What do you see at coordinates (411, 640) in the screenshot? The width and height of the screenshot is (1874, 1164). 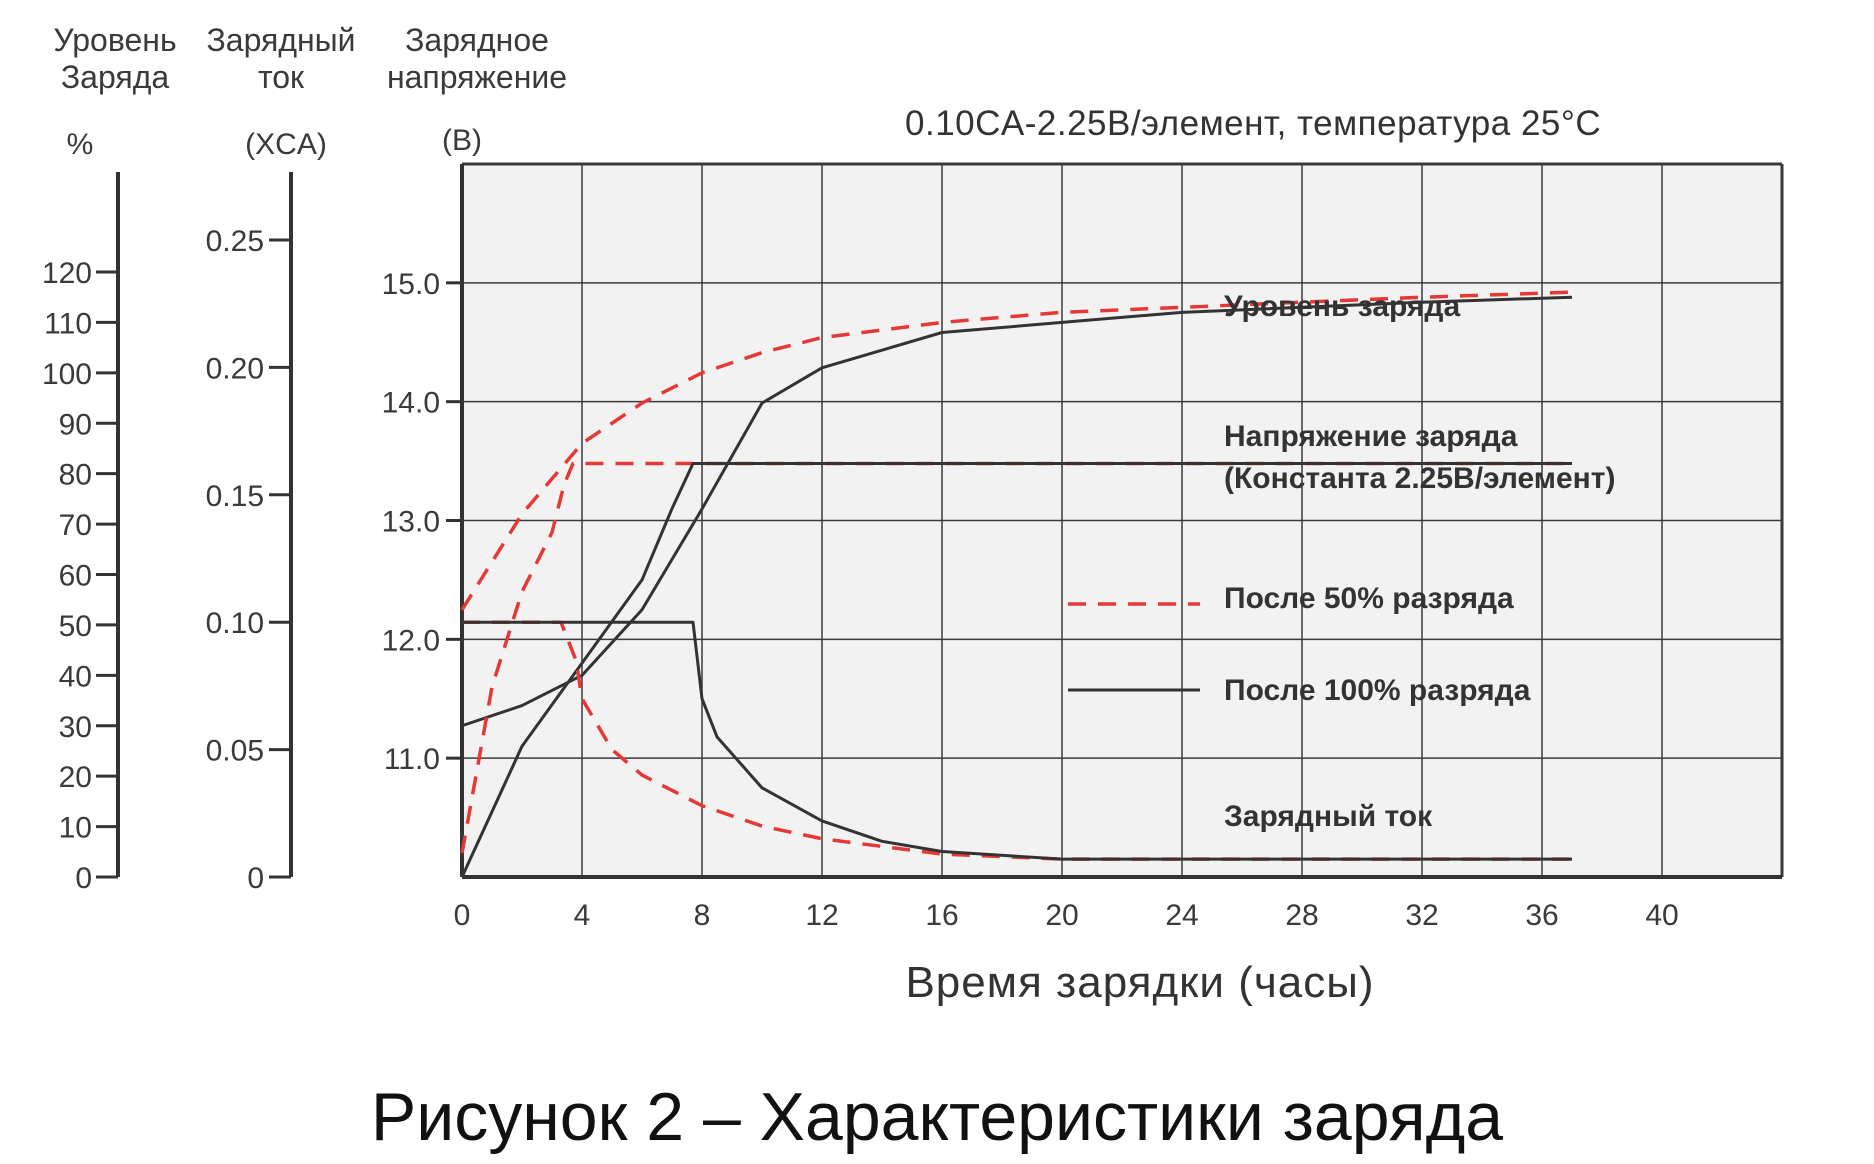 I see `voltage-tick-label: 12.0` at bounding box center [411, 640].